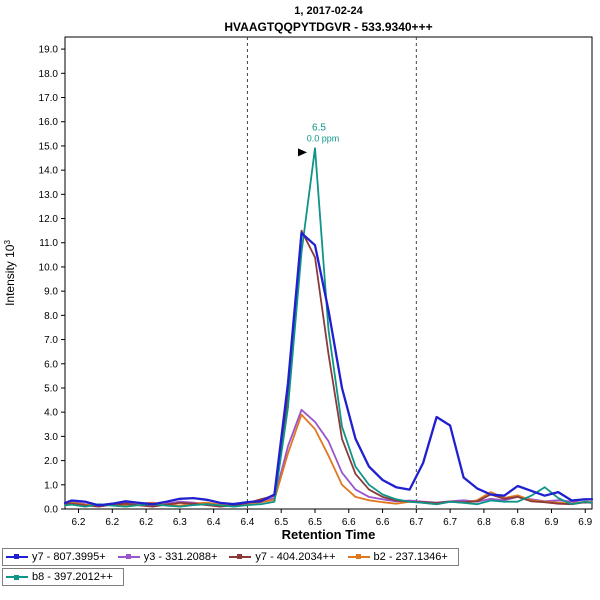 This screenshot has height=600, width=600. I want to click on y-tick-label: 7.0, so click(51, 340).